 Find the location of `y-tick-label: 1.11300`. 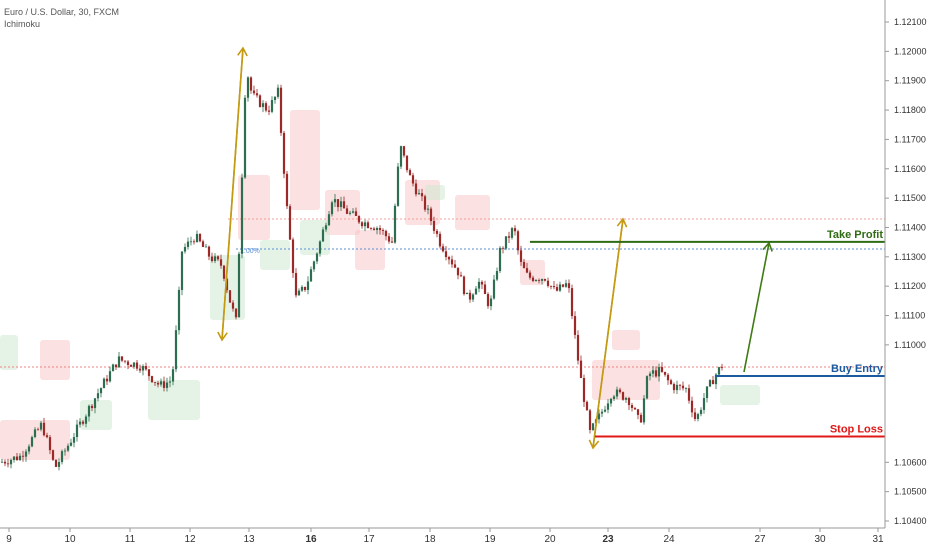

y-tick-label: 1.11300 is located at coordinates (910, 257).